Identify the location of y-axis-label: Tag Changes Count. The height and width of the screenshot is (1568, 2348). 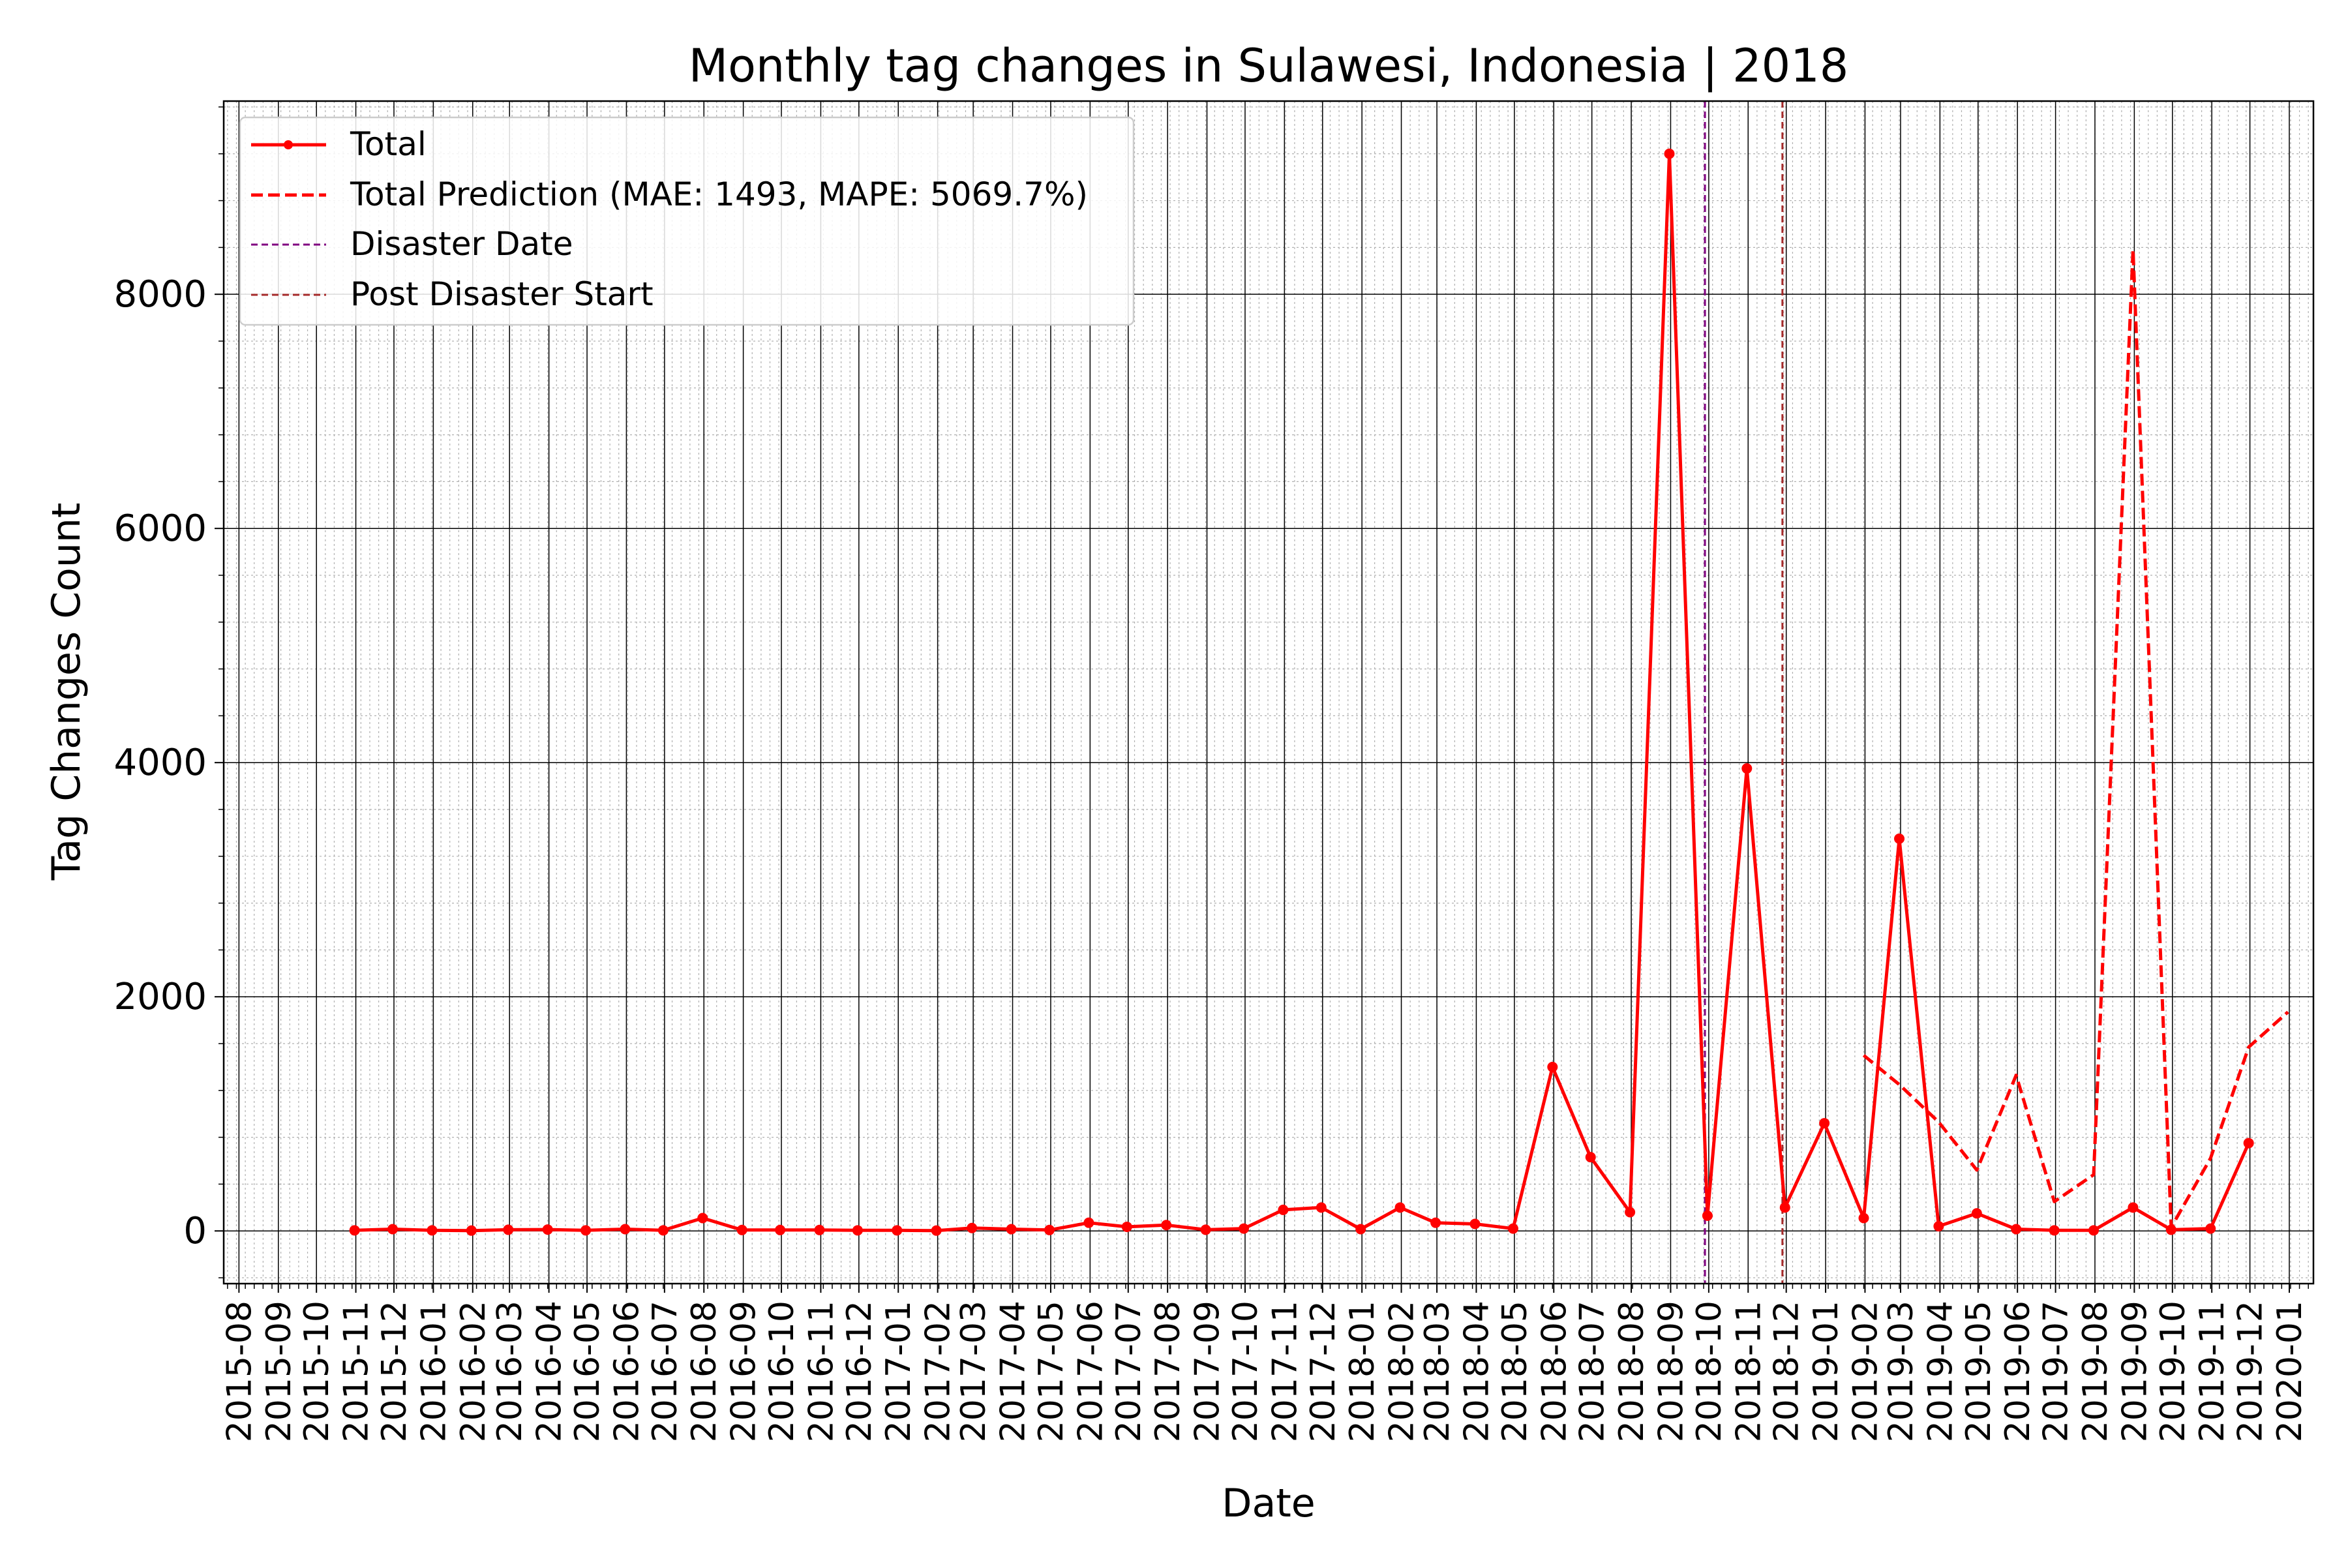
(66, 692).